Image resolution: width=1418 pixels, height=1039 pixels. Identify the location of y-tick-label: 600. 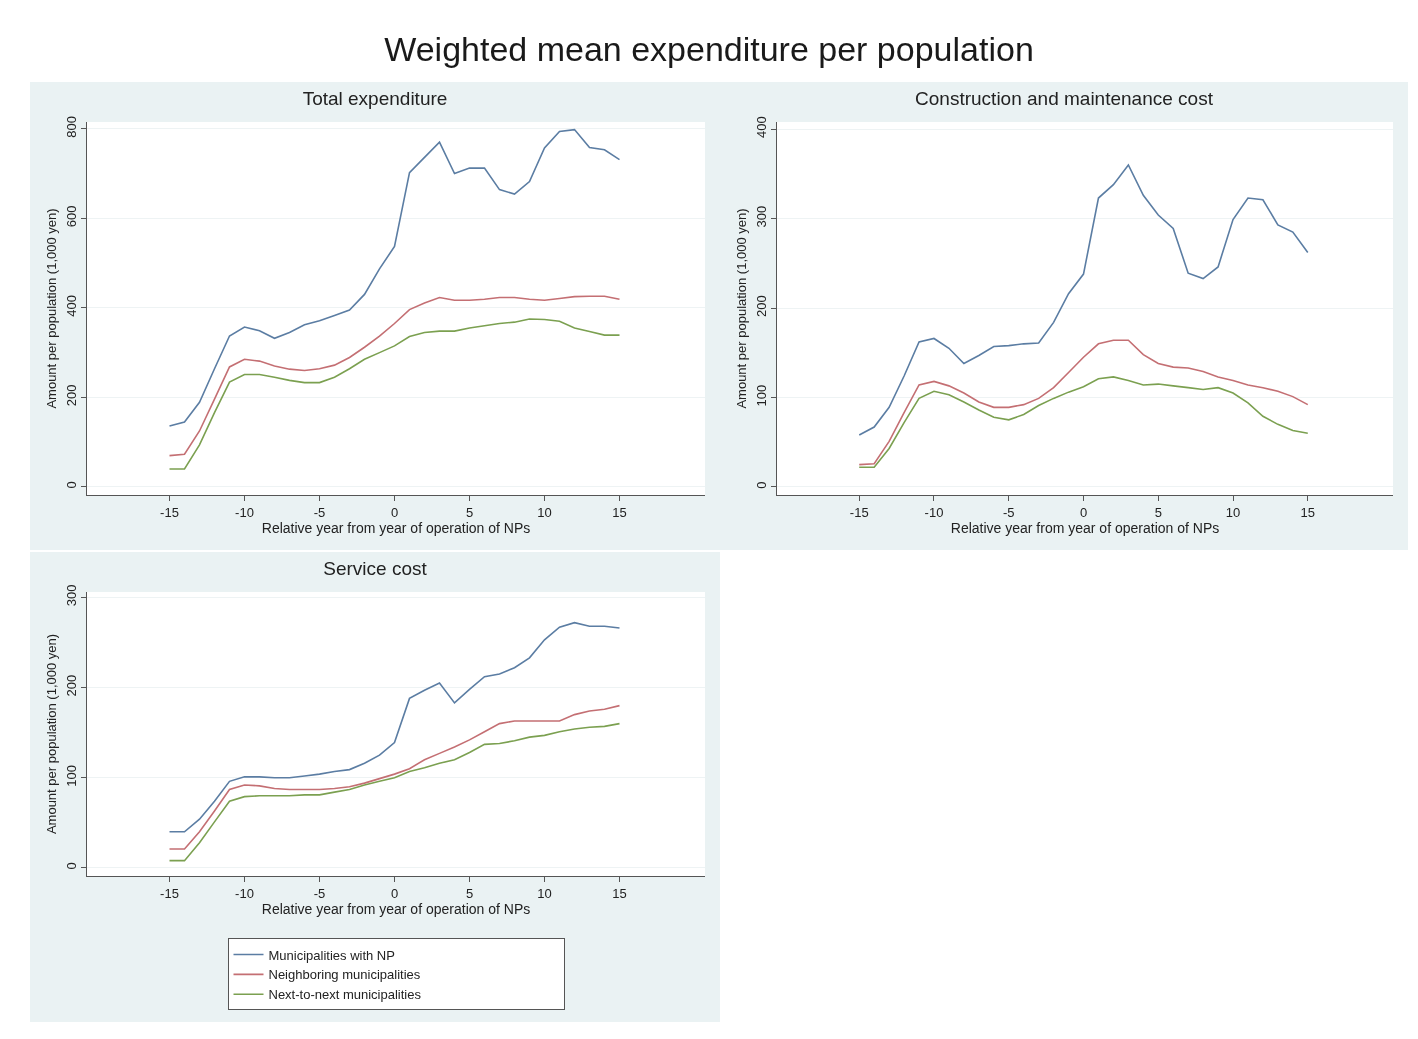
(71, 216).